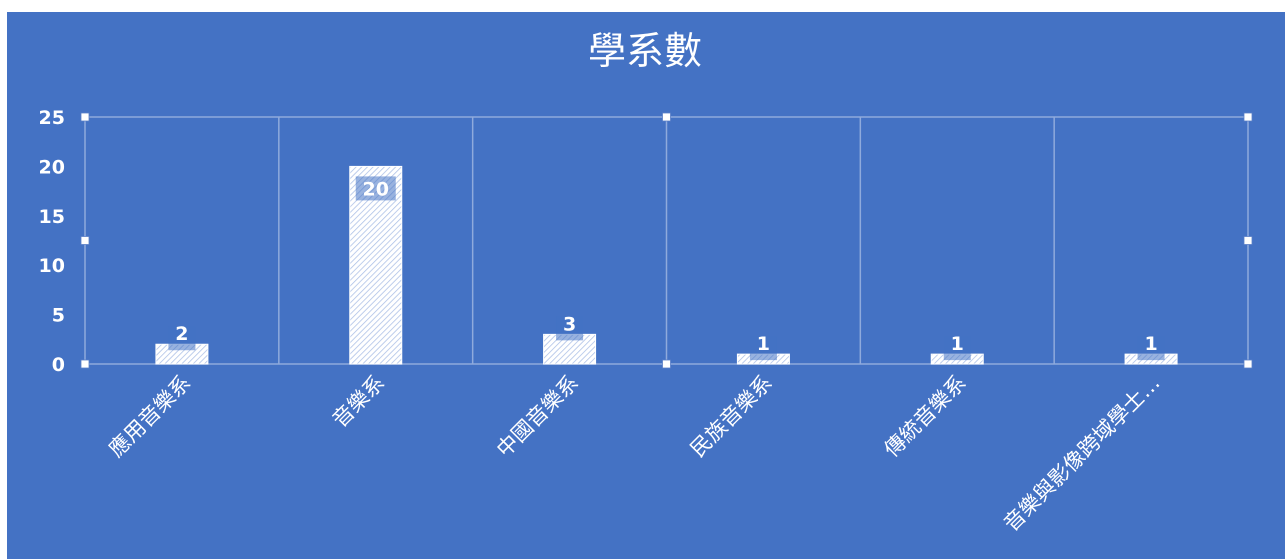 This screenshot has height=559, width=1285. What do you see at coordinates (52, 167) in the screenshot?
I see `y-tick-label: 20` at bounding box center [52, 167].